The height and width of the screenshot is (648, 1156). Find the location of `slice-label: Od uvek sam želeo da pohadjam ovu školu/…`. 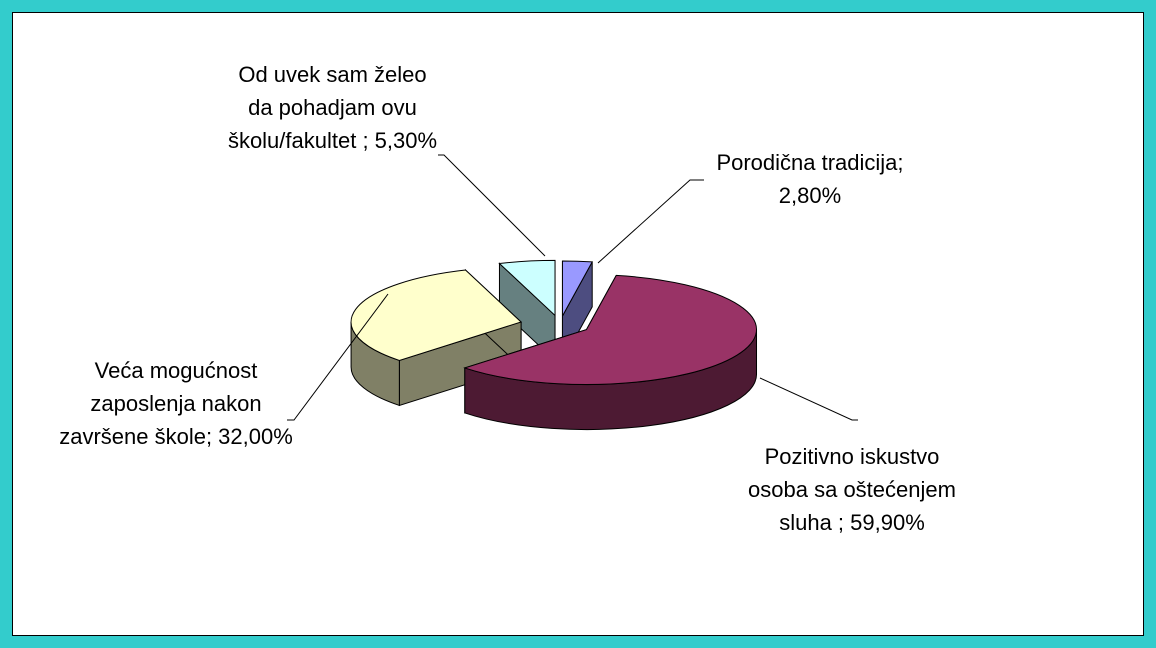

slice-label: Od uvek sam želeo da pohadjam ovu školu/… is located at coordinates (332, 107).